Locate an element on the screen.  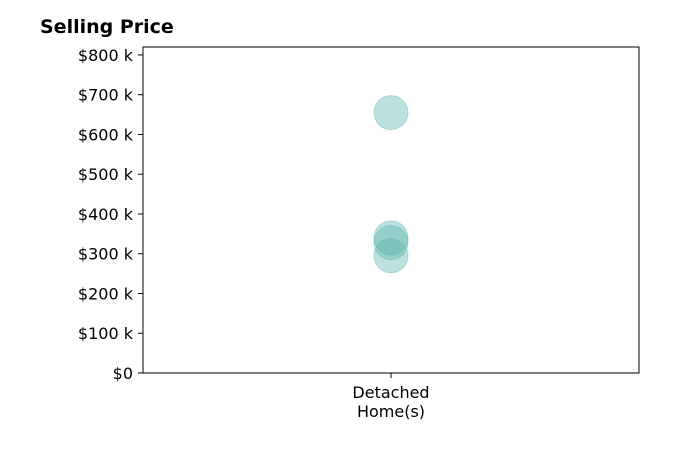
y-tick-label: $300 k is located at coordinates (106, 254).